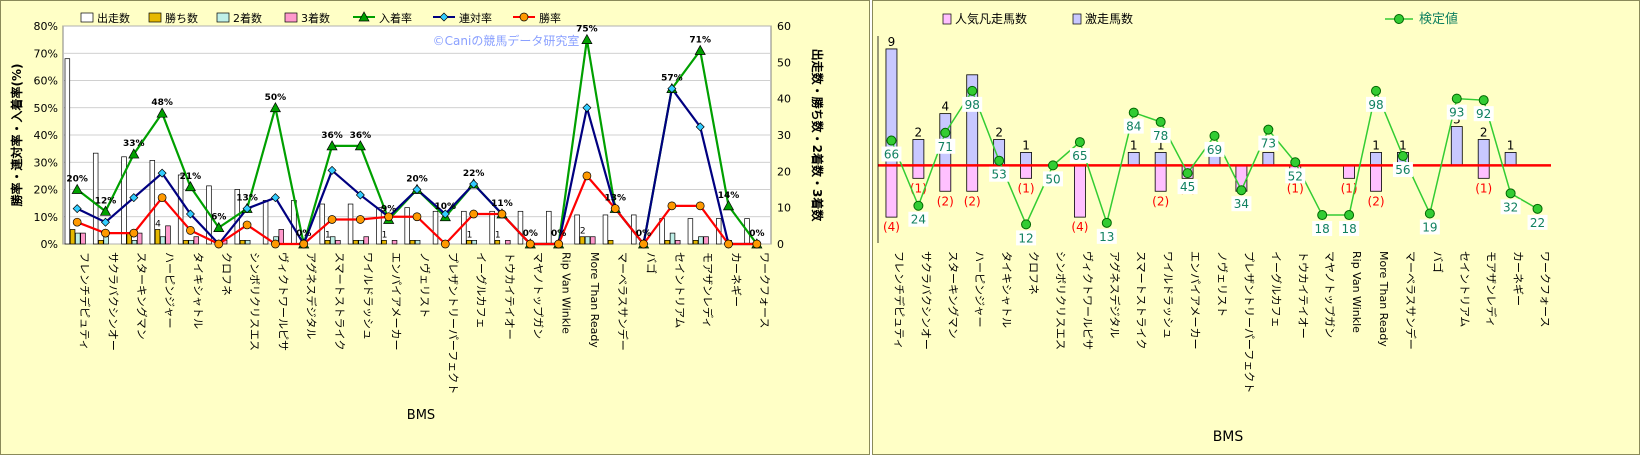  I want to click on data-label: 12, so click(1025, 238).